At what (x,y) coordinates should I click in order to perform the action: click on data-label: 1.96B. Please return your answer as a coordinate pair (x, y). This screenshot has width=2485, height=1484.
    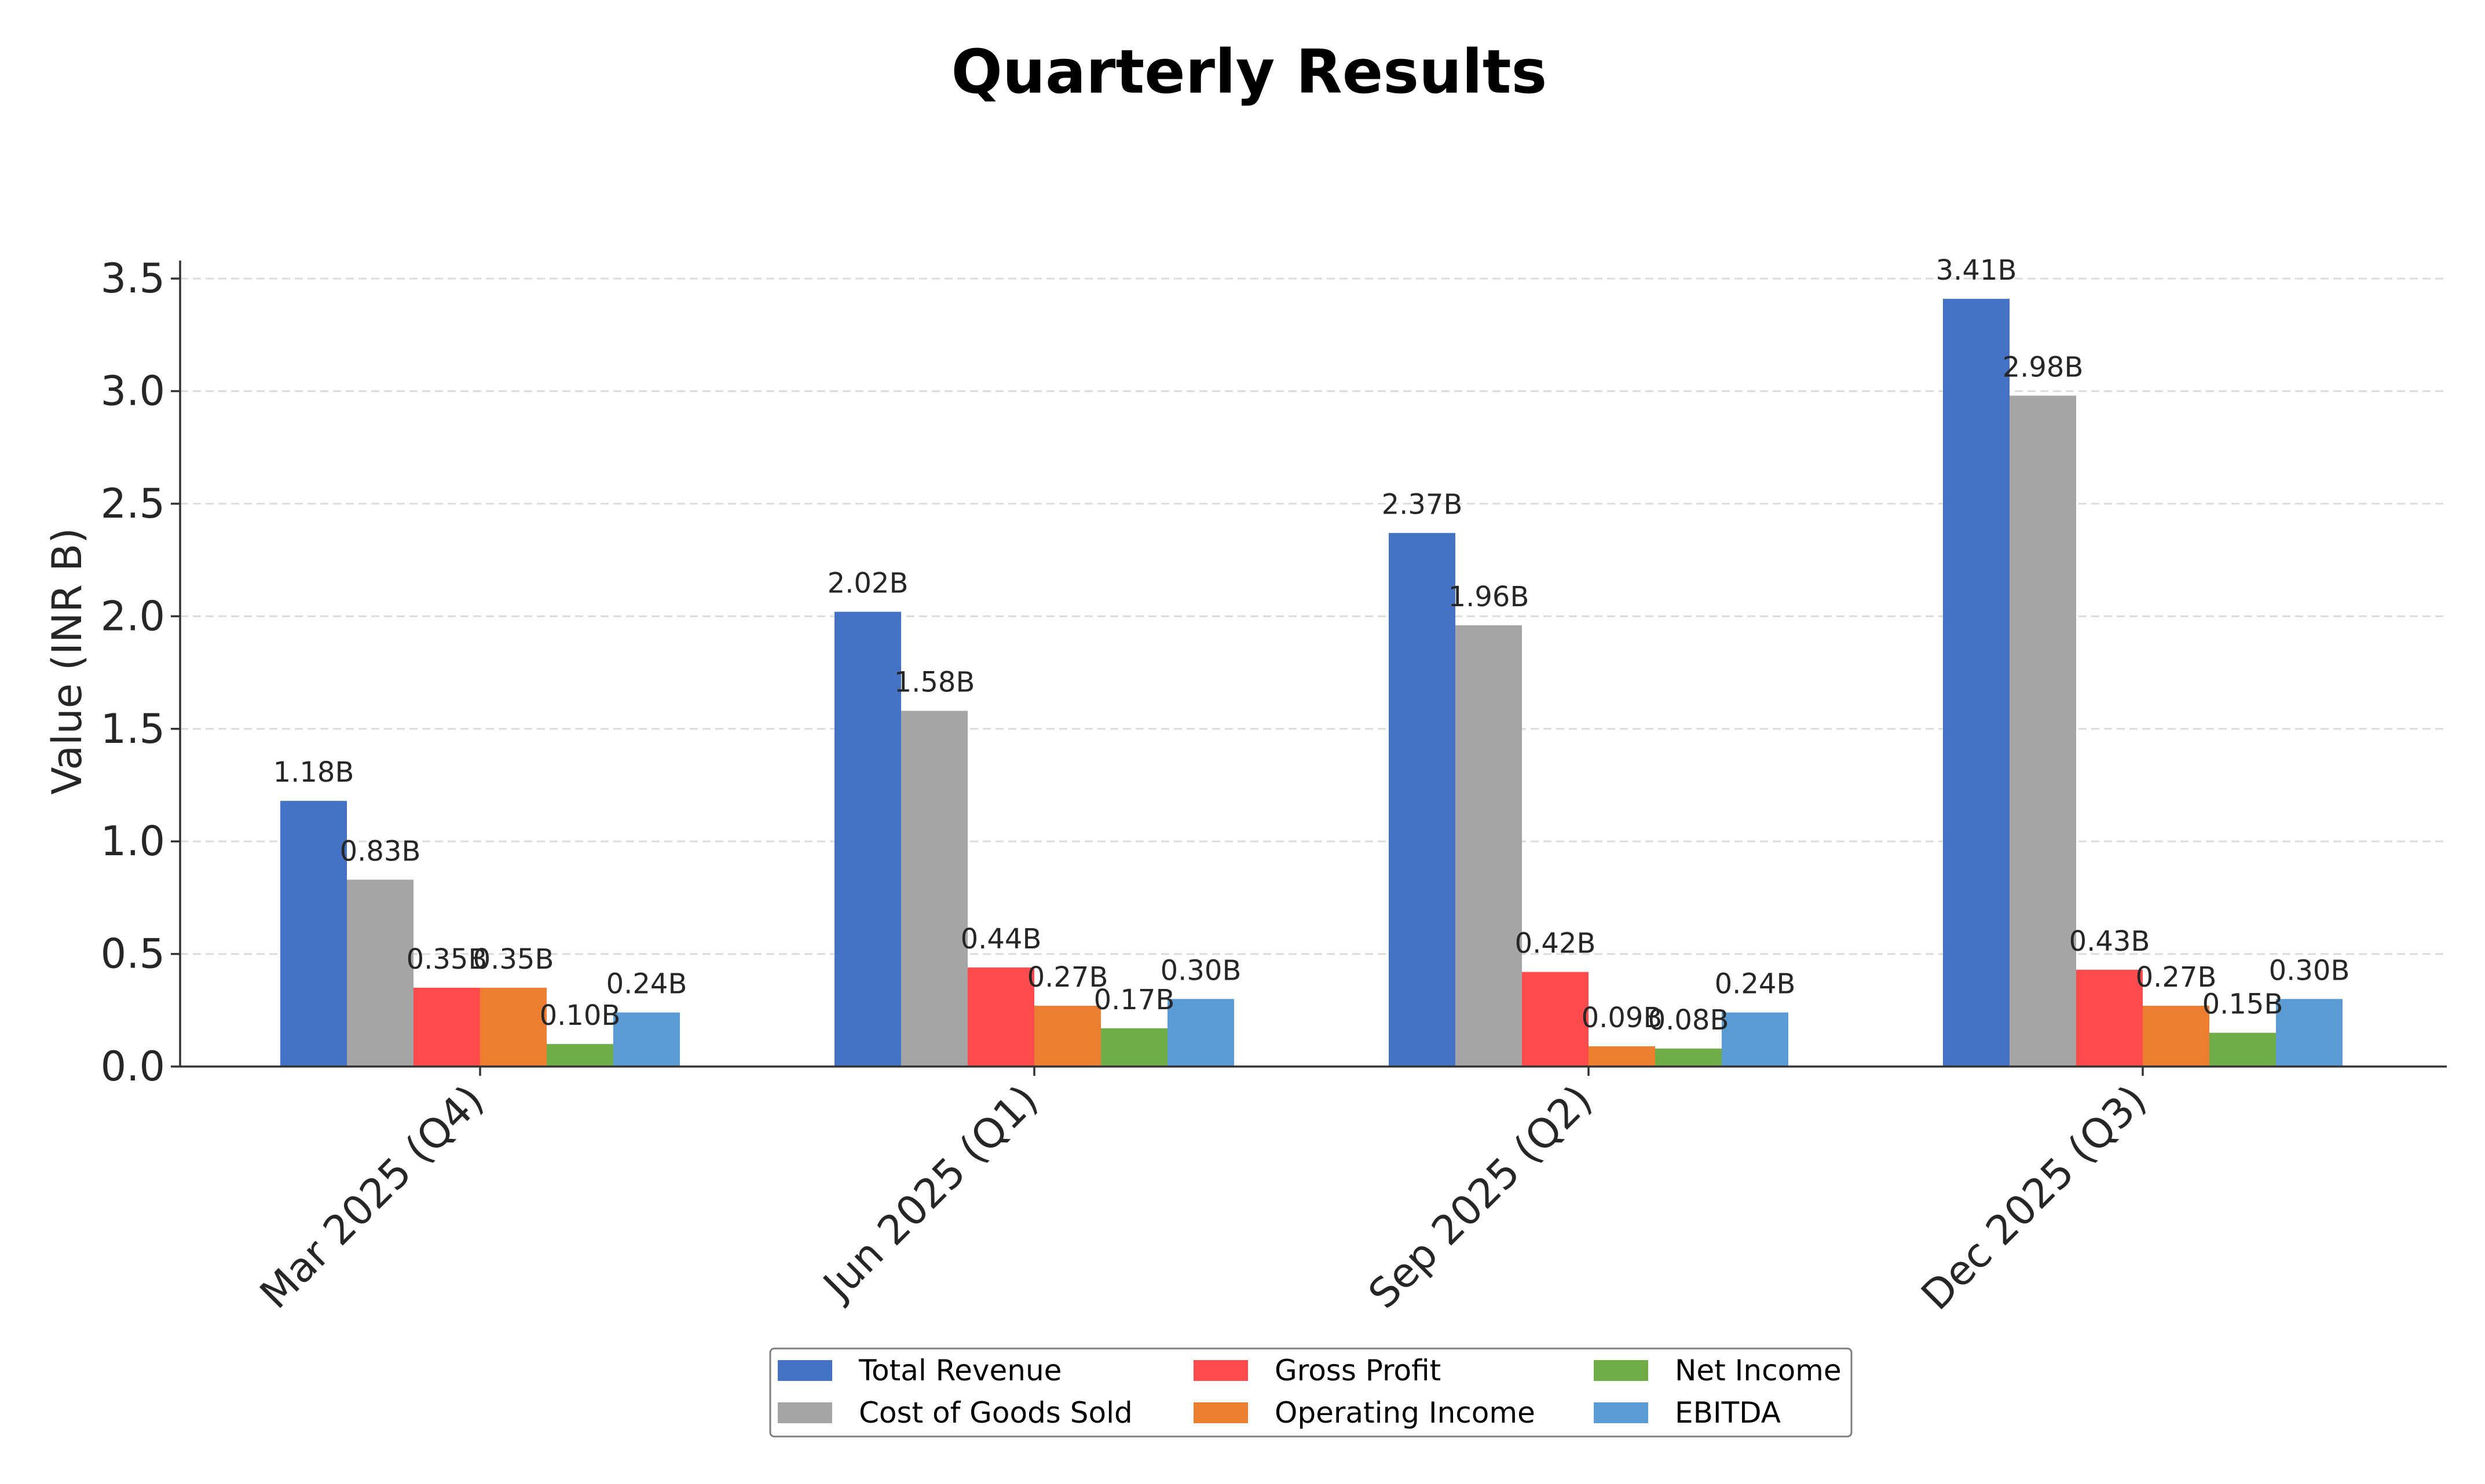
    Looking at the image, I should click on (1488, 597).